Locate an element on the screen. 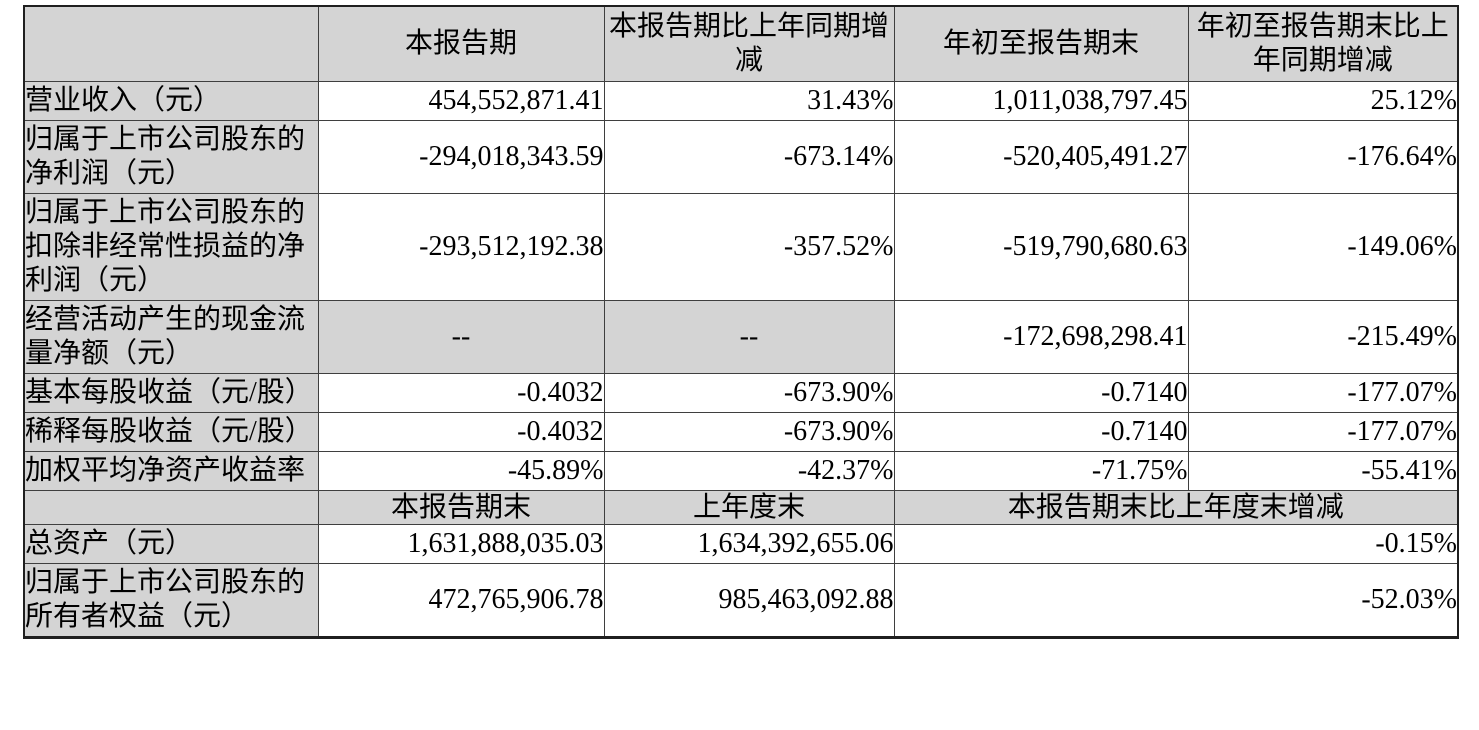 The height and width of the screenshot is (730, 1479). cell-current-change: -42.37% is located at coordinates (749, 470).